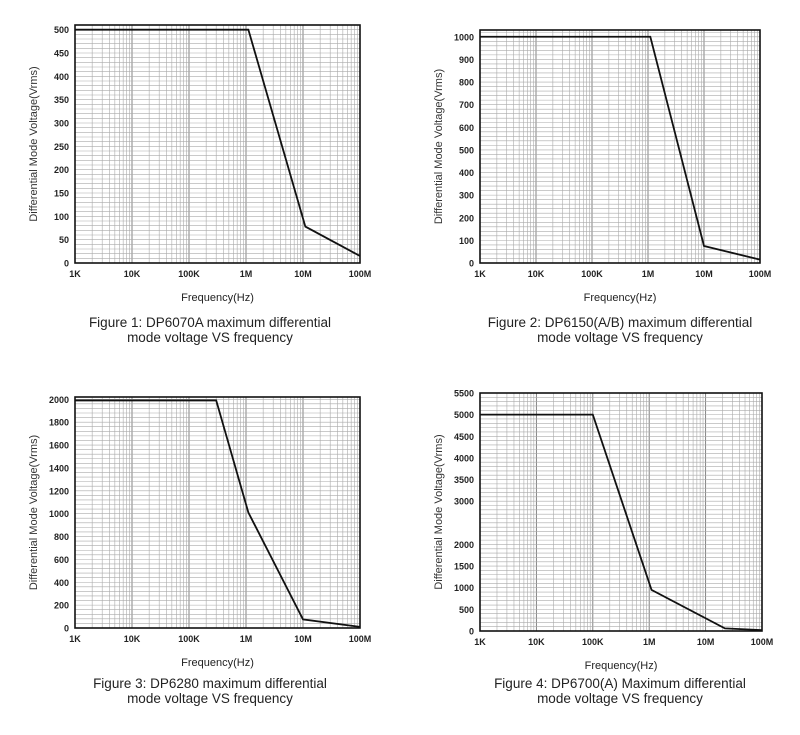 This screenshot has height=735, width=800. I want to click on y-tick-label: 5000, so click(464, 415).